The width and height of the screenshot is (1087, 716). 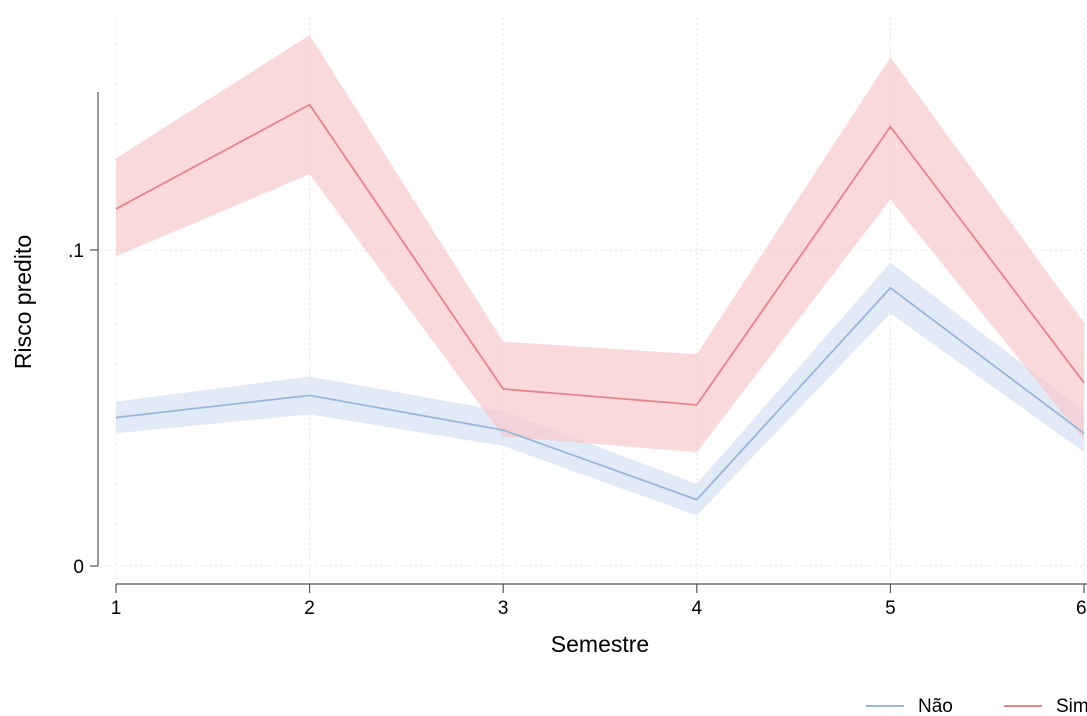 What do you see at coordinates (309, 608) in the screenshot?
I see `x-tick-label-2: 2` at bounding box center [309, 608].